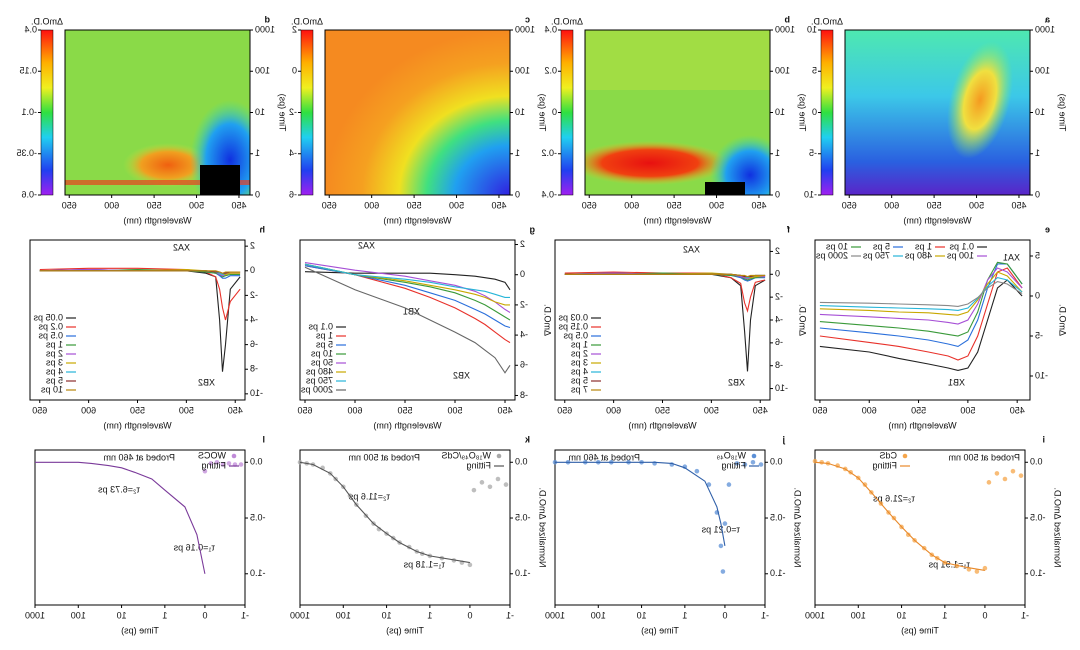 Image resolution: width=1080 pixels, height=650 pixels. I want to click on y-tick-label: -4, so click(524, 334).